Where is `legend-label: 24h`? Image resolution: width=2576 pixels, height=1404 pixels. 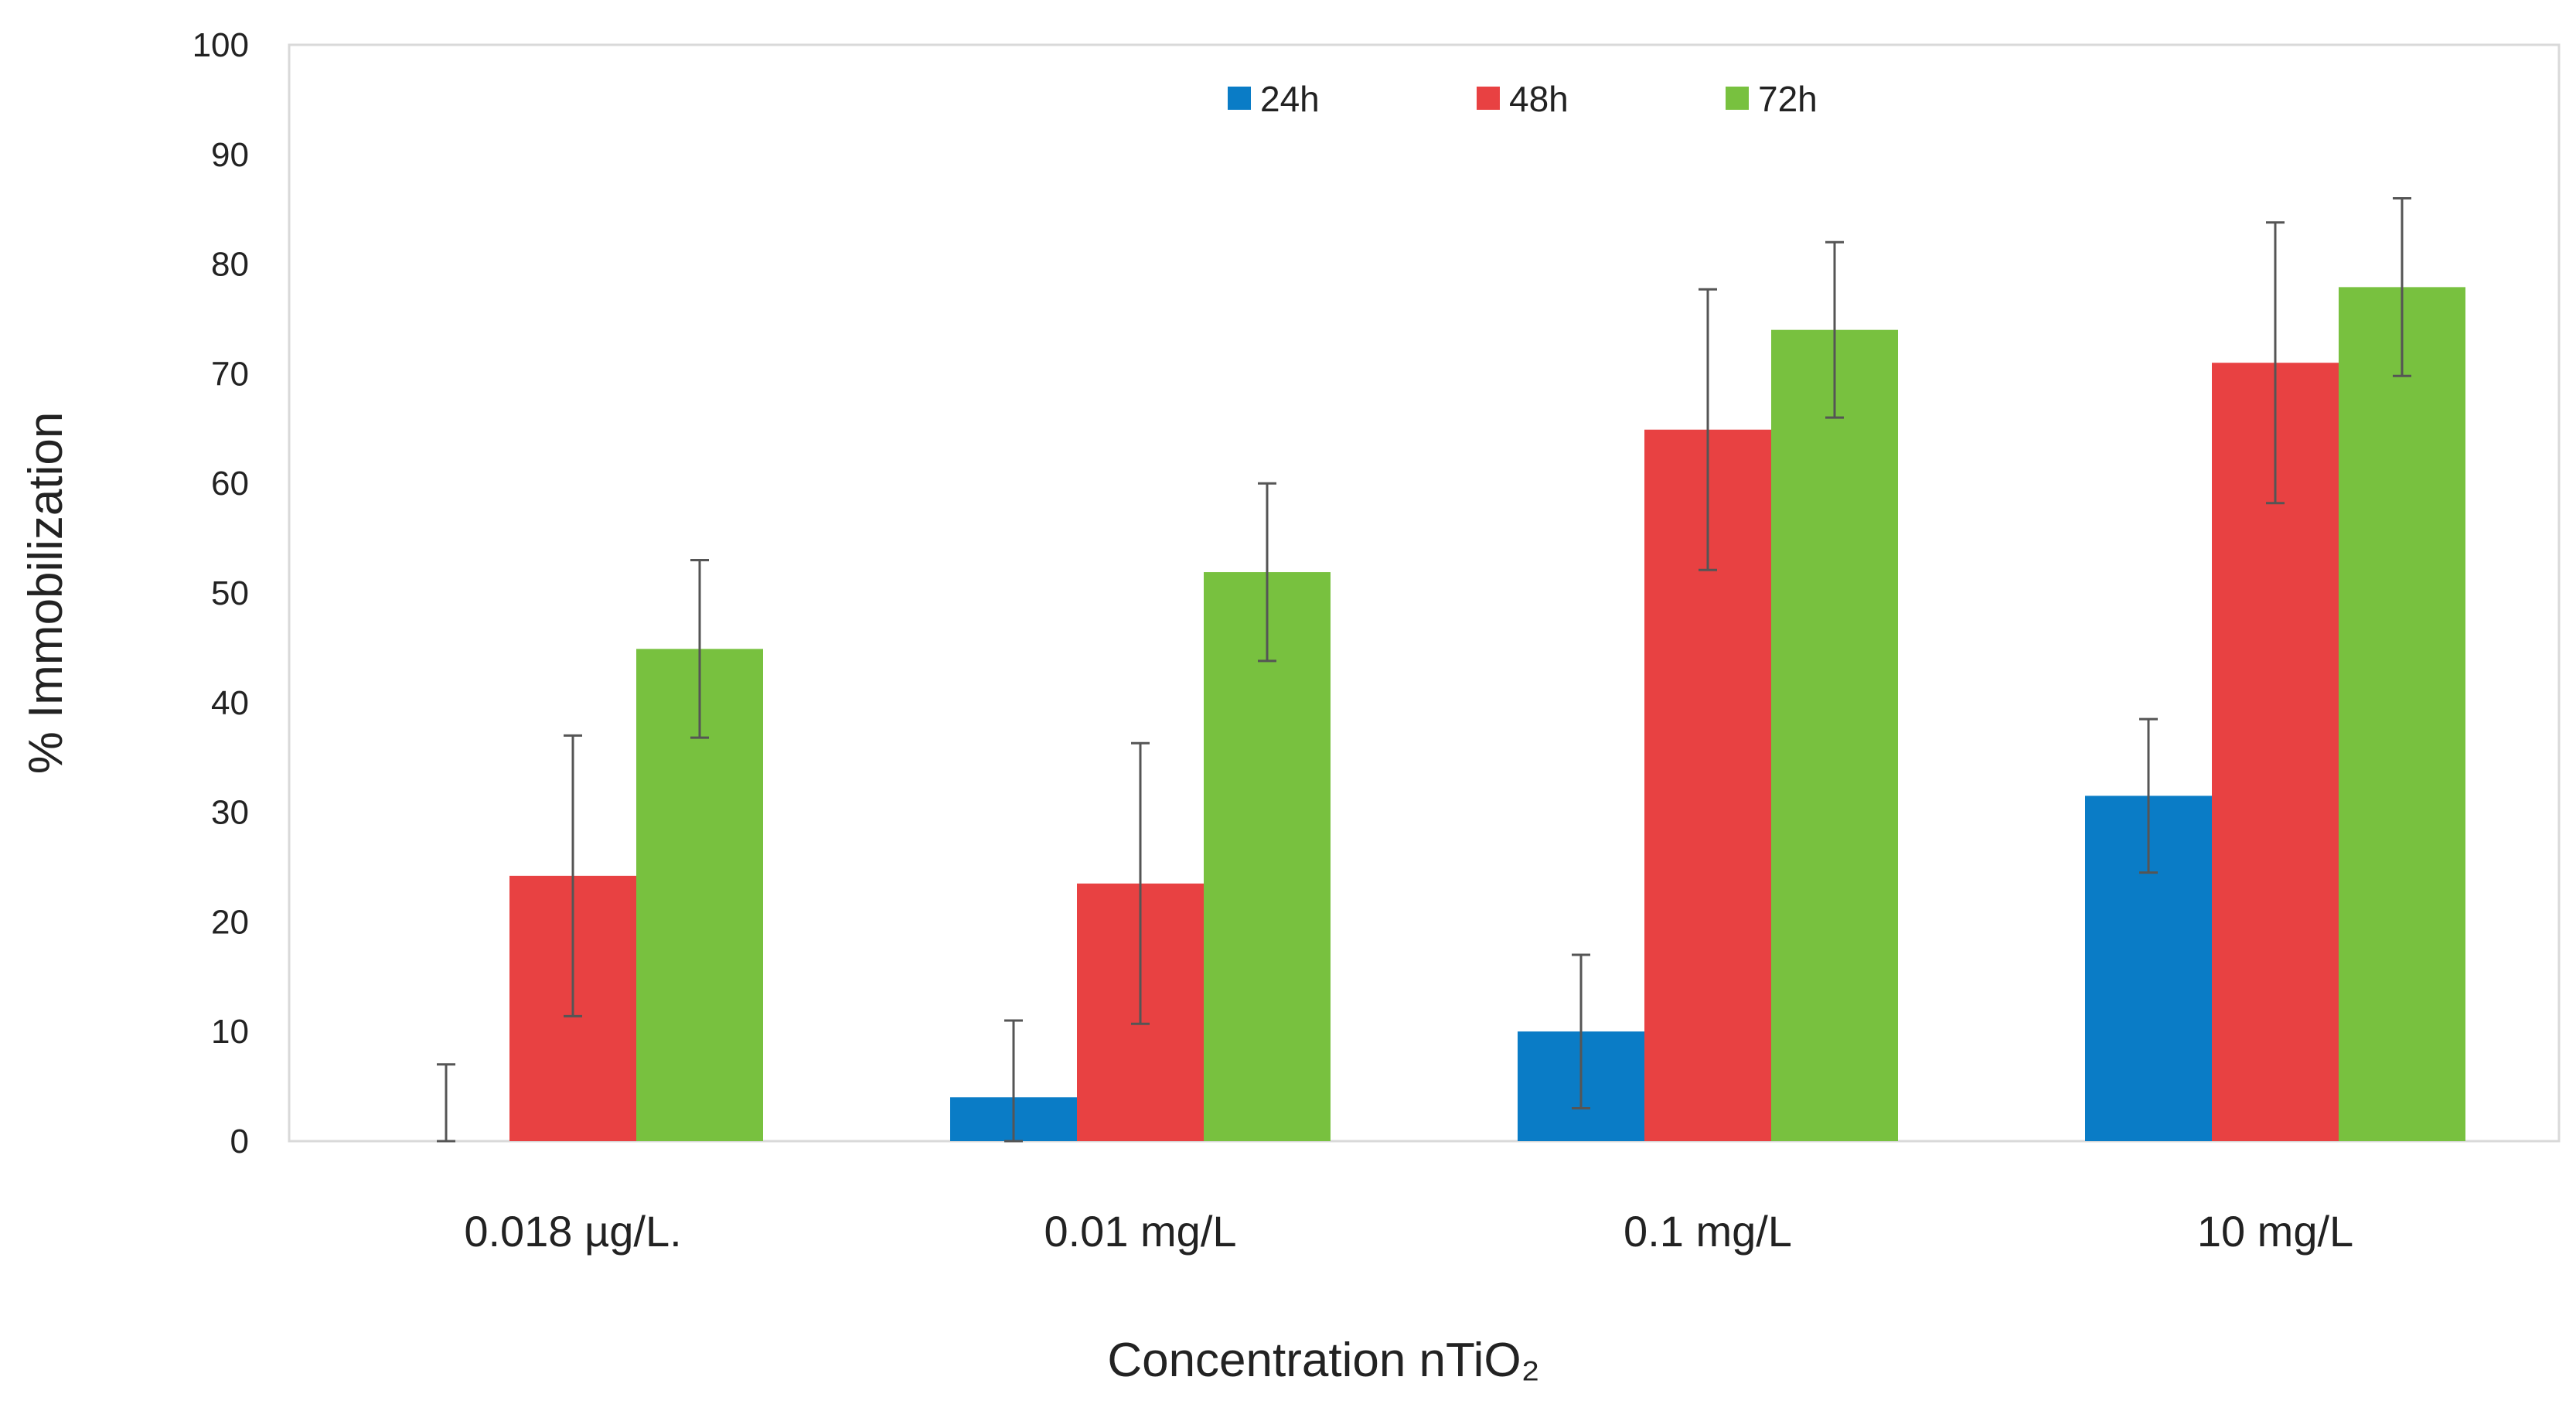 legend-label: 24h is located at coordinates (1290, 99).